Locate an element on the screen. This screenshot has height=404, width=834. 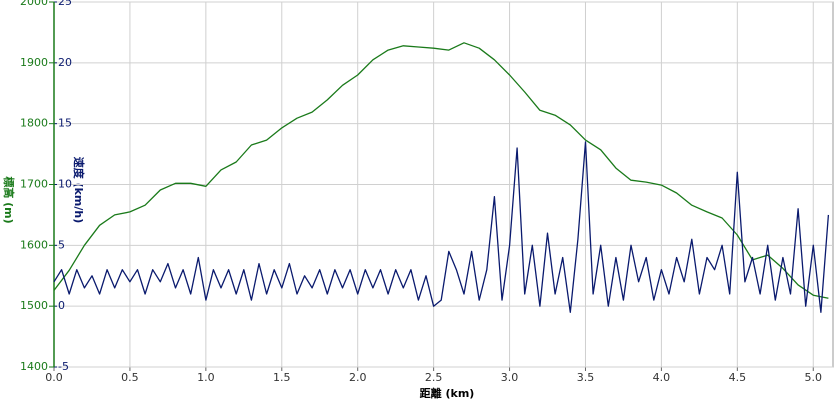
x-axis-label: 距離 (km) is located at coordinates (447, 393).